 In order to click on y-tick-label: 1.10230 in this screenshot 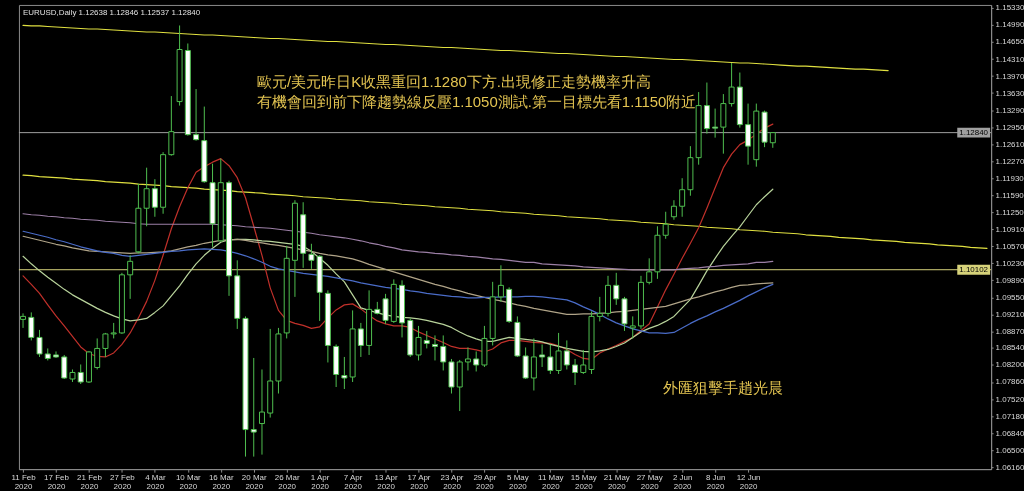, I will do `click(1009, 263)`.